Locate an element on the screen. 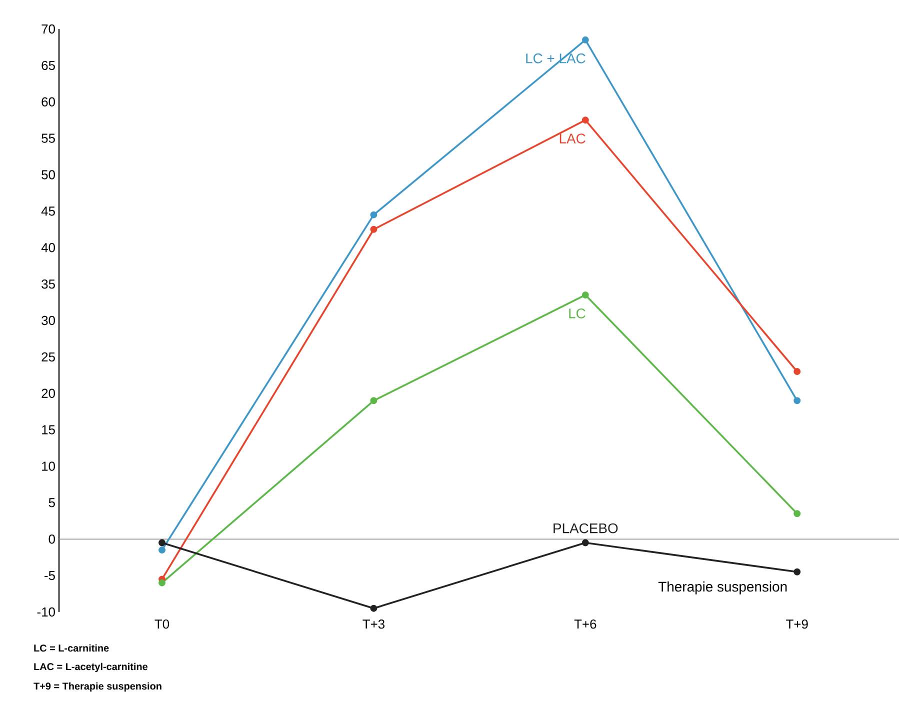  series-label: LC is located at coordinates (577, 313).